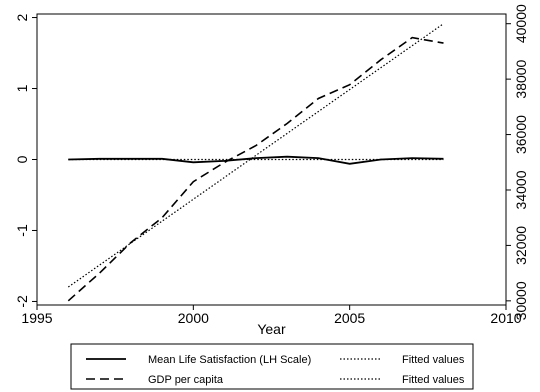 The image size is (540, 392). Describe the element at coordinates (22, 159) in the screenshot. I see `y-tick-label: 0` at that location.